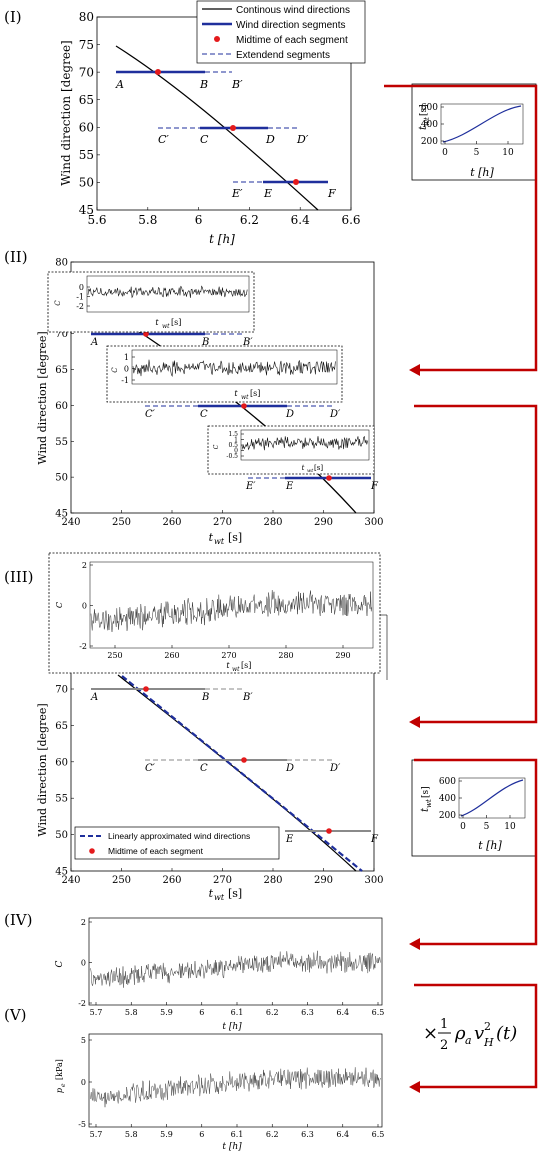 The height and width of the screenshot is (1152, 540). I want to click on y-tick-label: 1, so click(236, 440).